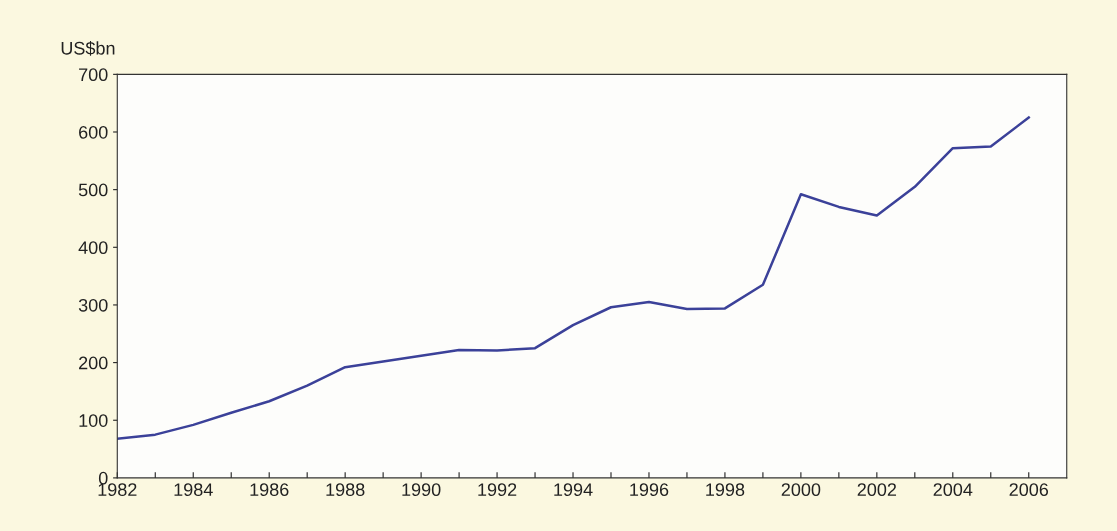  What do you see at coordinates (93, 75) in the screenshot?
I see `y-tick-label: 700` at bounding box center [93, 75].